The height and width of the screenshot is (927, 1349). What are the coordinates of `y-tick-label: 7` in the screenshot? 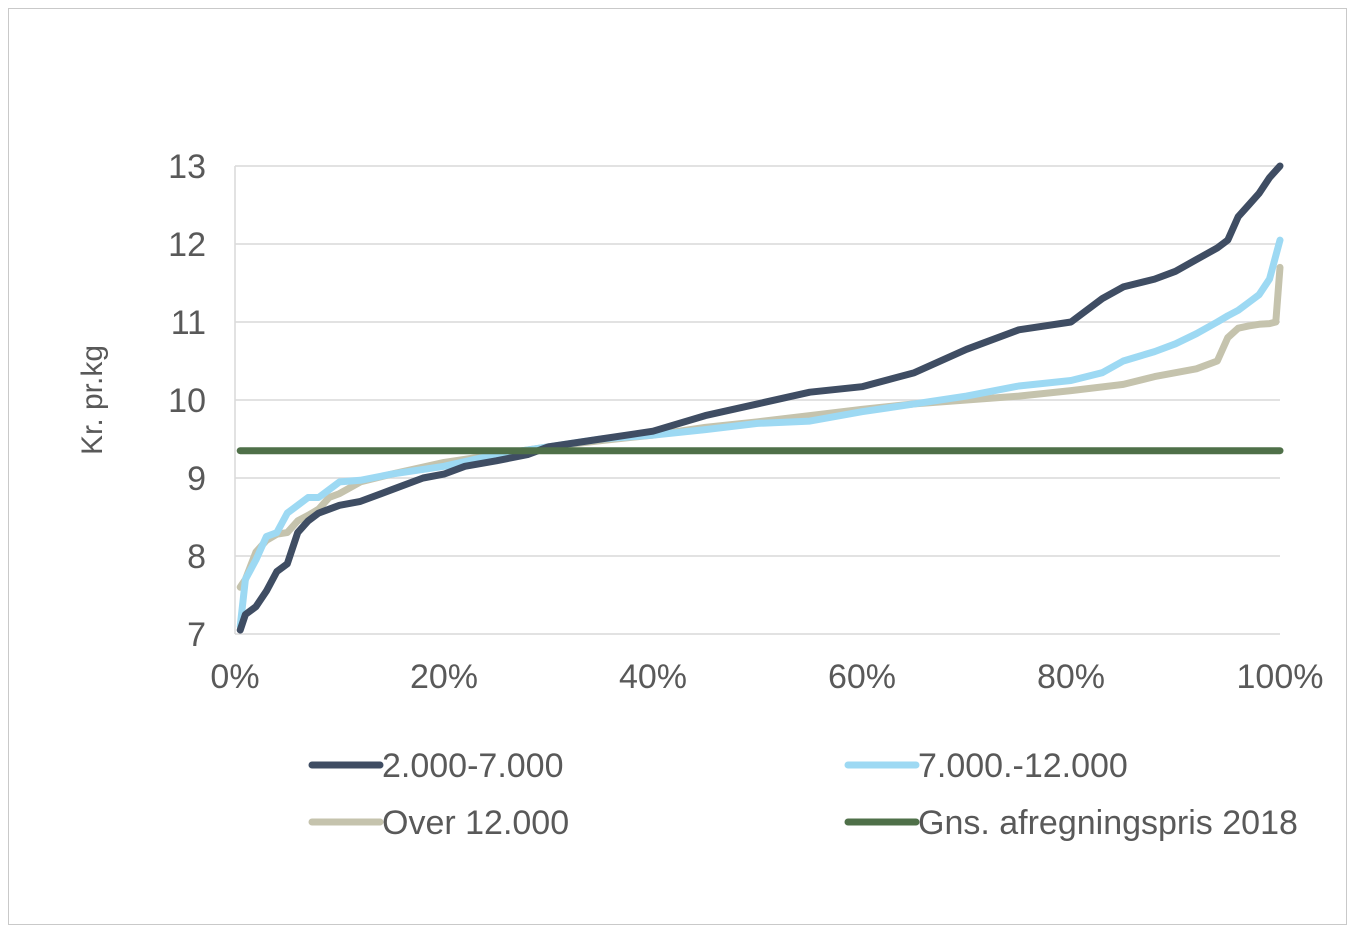 It's located at (196, 635).